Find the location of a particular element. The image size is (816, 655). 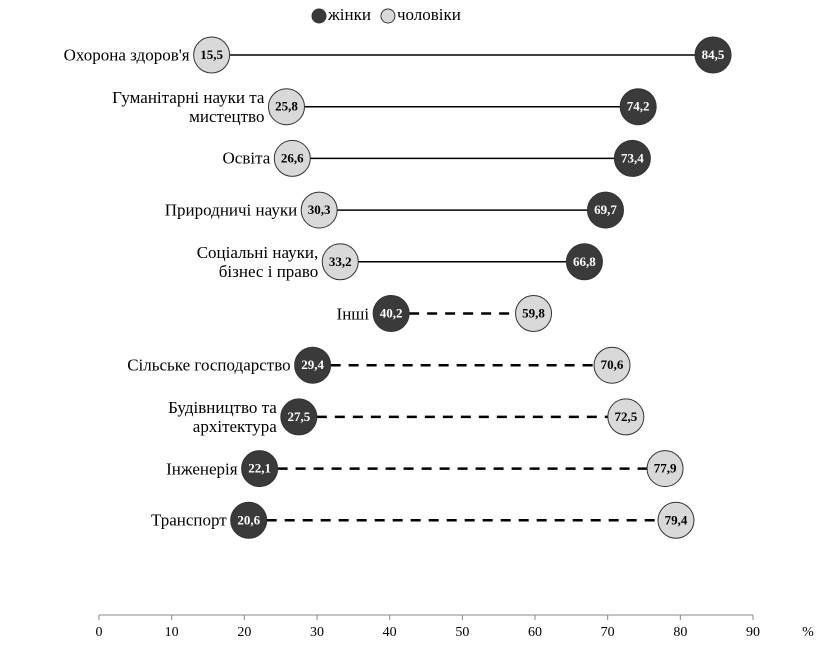

category-label: Соціальні науки, бізнес і право is located at coordinates (257, 261).